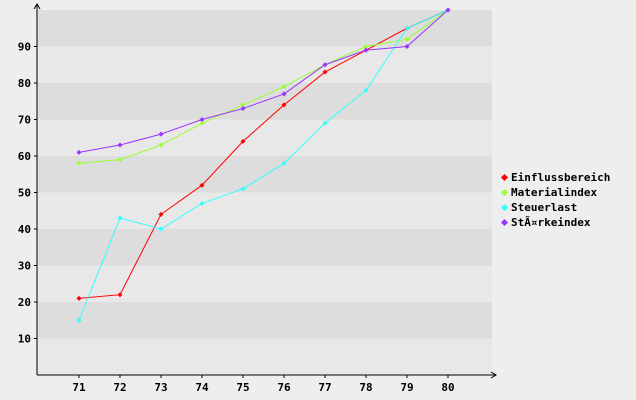 This screenshot has height=400, width=636. Describe the element at coordinates (24, 229) in the screenshot. I see `y-tick-label: 40` at that location.